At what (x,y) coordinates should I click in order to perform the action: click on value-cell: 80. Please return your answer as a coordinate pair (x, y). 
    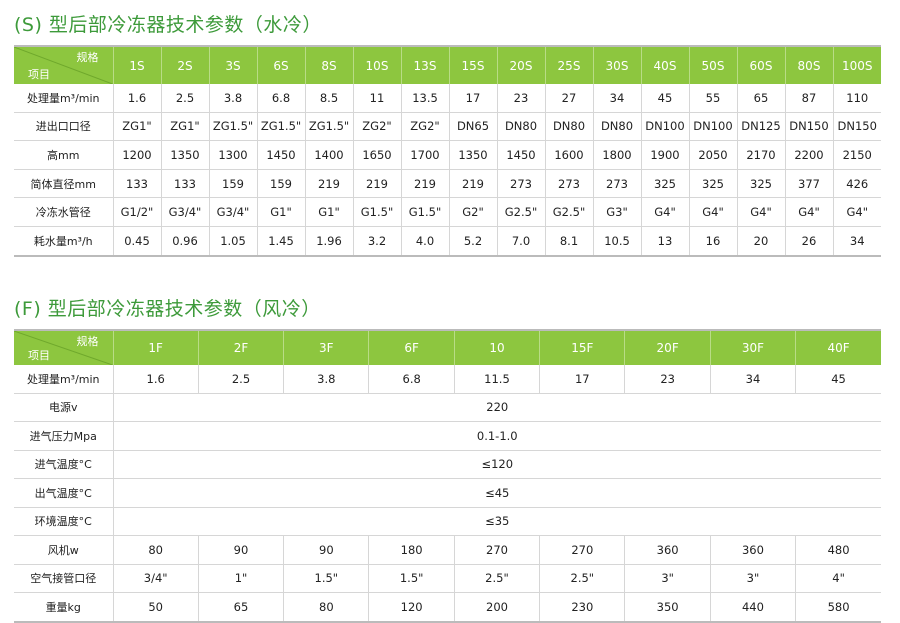
    Looking at the image, I should click on (326, 607).